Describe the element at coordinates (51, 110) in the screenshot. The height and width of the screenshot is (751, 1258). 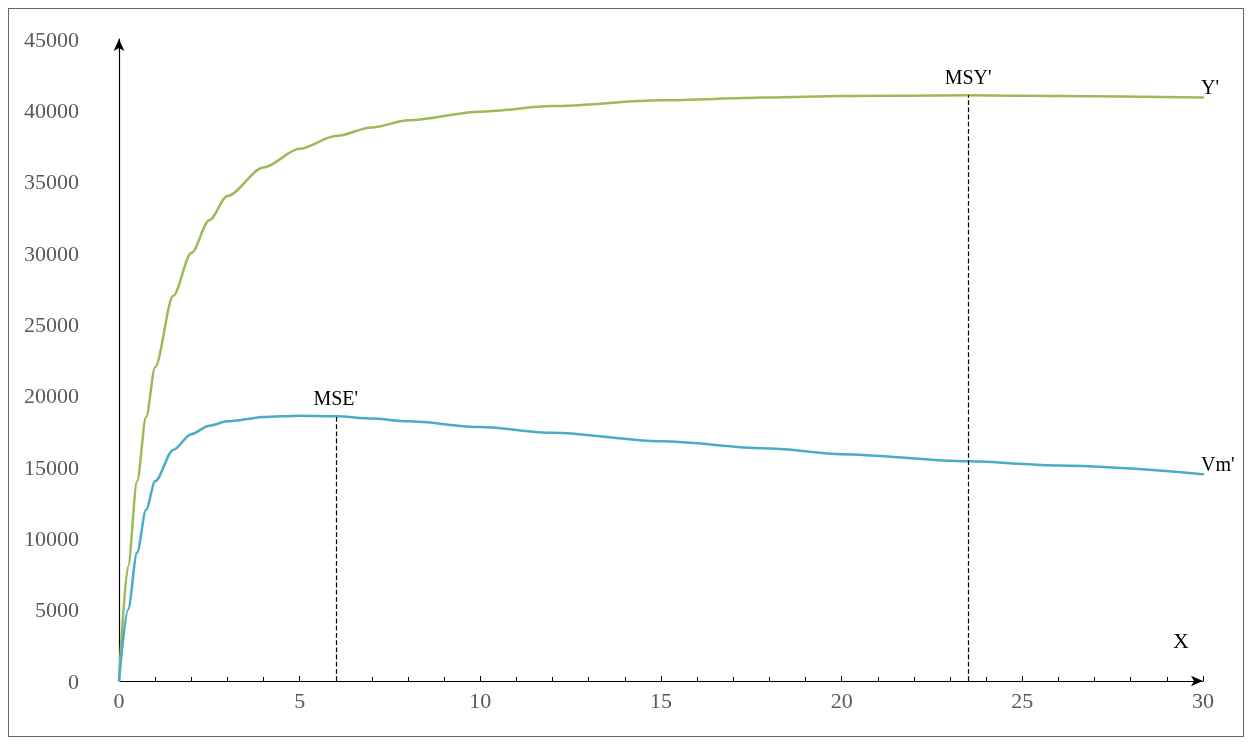
I see `y-tick-label: 40000` at that location.